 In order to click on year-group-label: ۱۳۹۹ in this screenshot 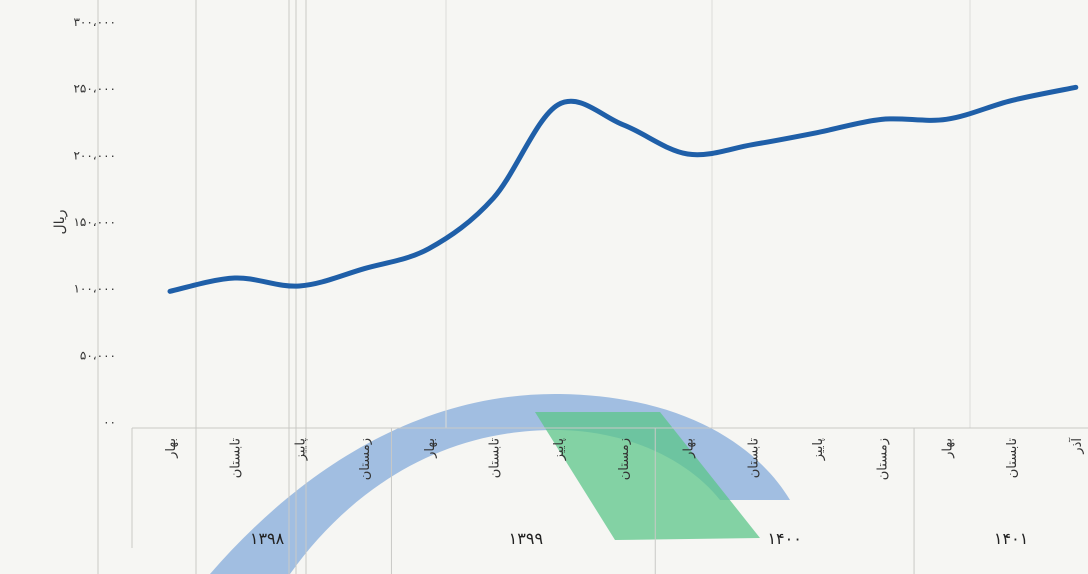, I will do `click(526, 538)`.